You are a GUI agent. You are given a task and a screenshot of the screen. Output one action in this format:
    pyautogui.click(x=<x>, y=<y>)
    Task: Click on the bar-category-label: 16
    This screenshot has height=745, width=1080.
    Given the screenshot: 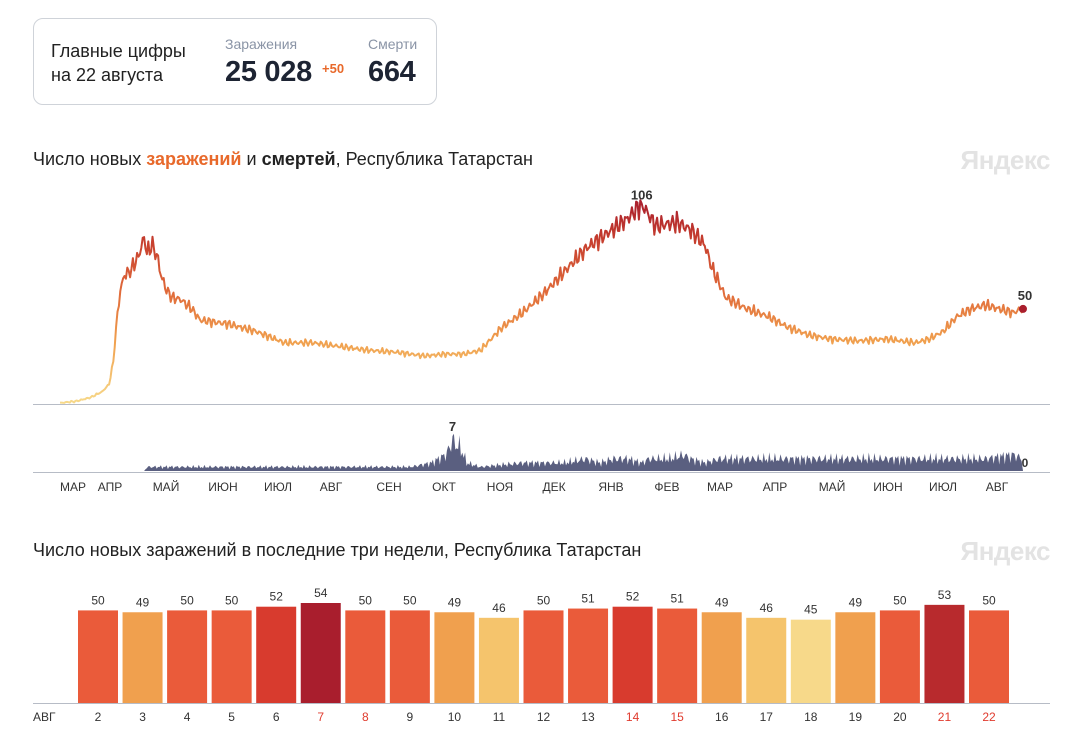 What is the action you would take?
    pyautogui.click(x=722, y=717)
    